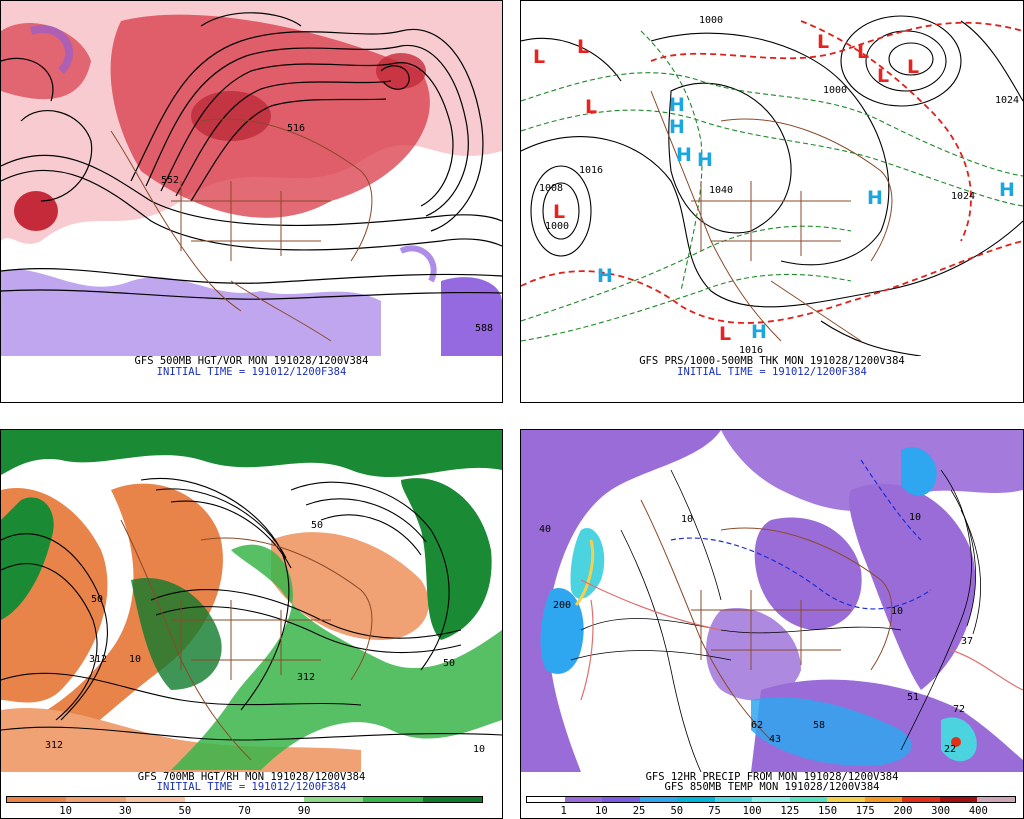  What do you see at coordinates (771, 811) in the screenshot?
I see `precip-colorbar-labels: 1 10 25 50 75 100 125 150 175 200 300 400` at bounding box center [771, 811].